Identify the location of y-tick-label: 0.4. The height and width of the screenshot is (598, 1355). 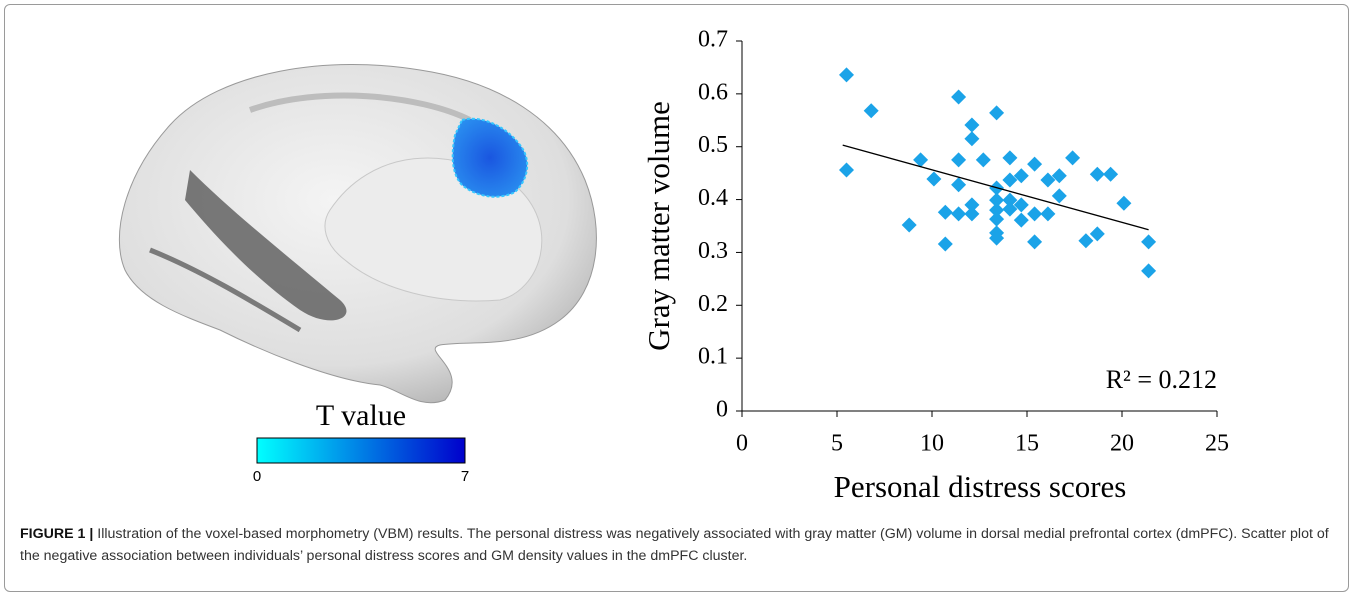
(713, 198).